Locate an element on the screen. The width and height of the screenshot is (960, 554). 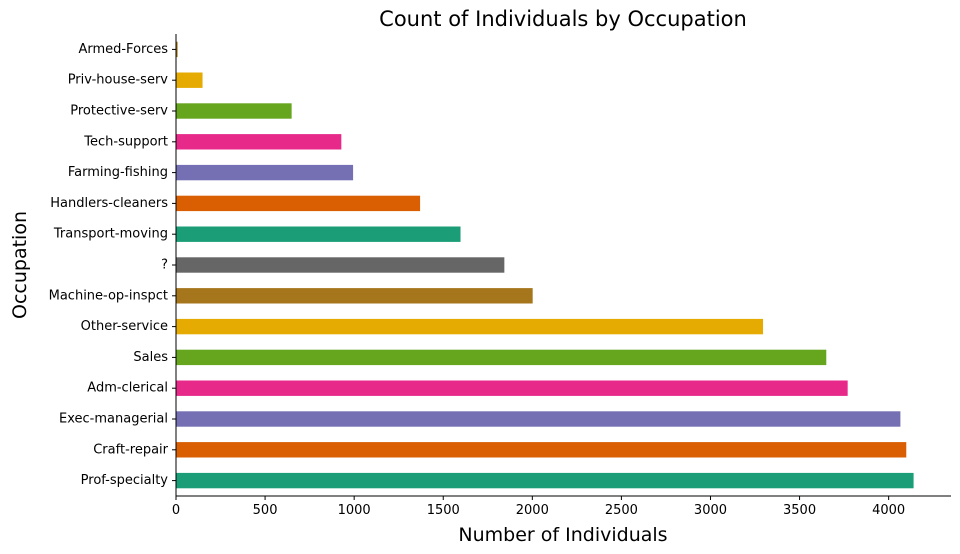
x-tick-label: 1500 is located at coordinates (443, 510).